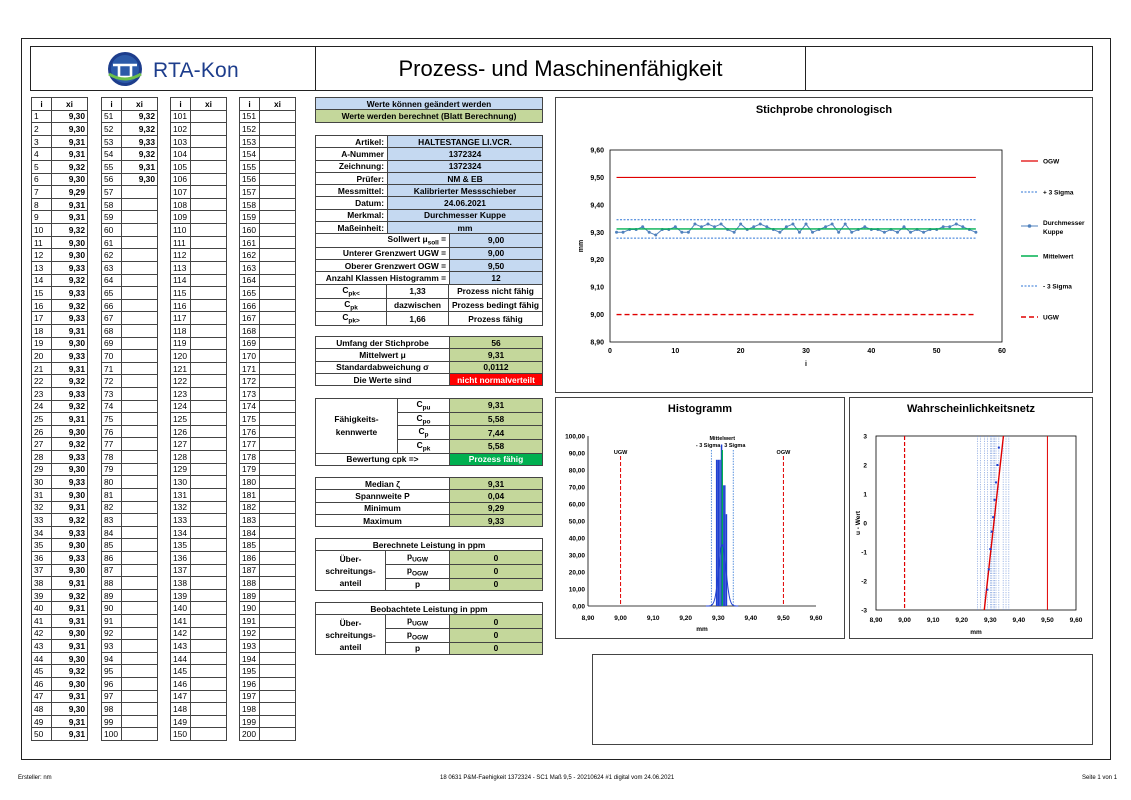  What do you see at coordinates (496, 240) in the screenshot?
I see `limit-value: 9,00` at bounding box center [496, 240].